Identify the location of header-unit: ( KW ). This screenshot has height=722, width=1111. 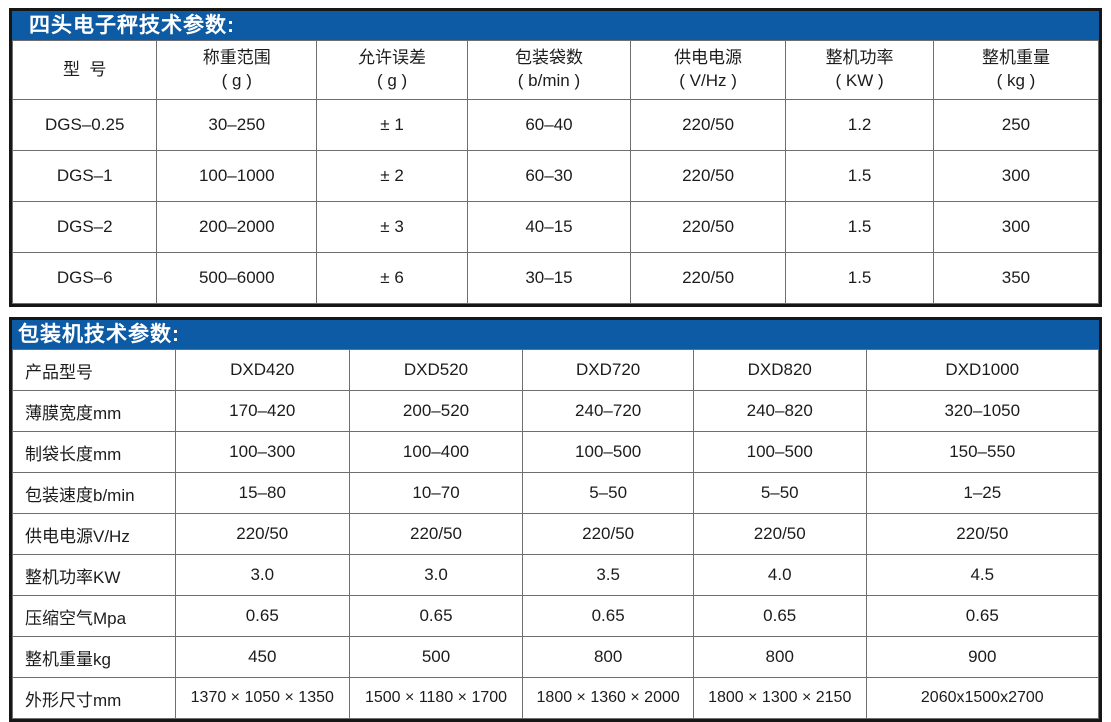
(859, 80).